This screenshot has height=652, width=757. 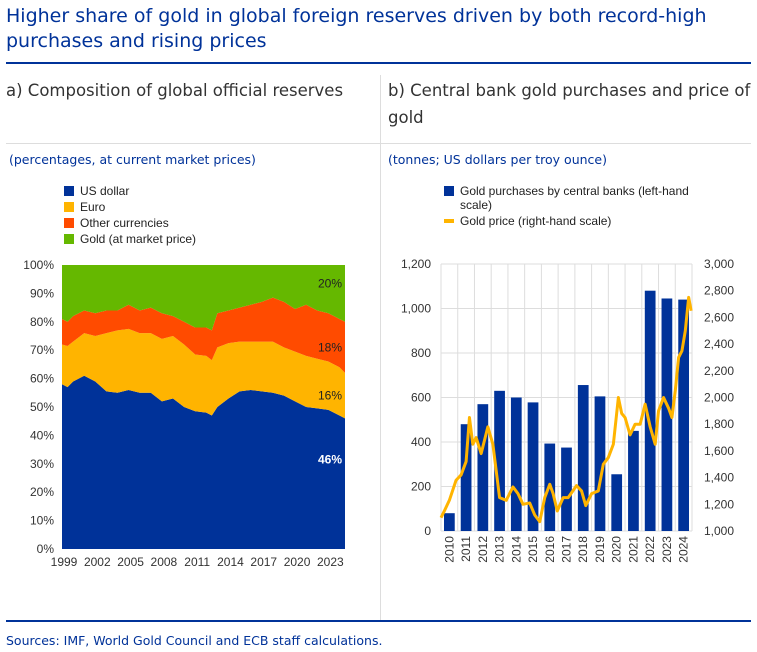 I want to click on bar-2010, so click(x=449, y=522).